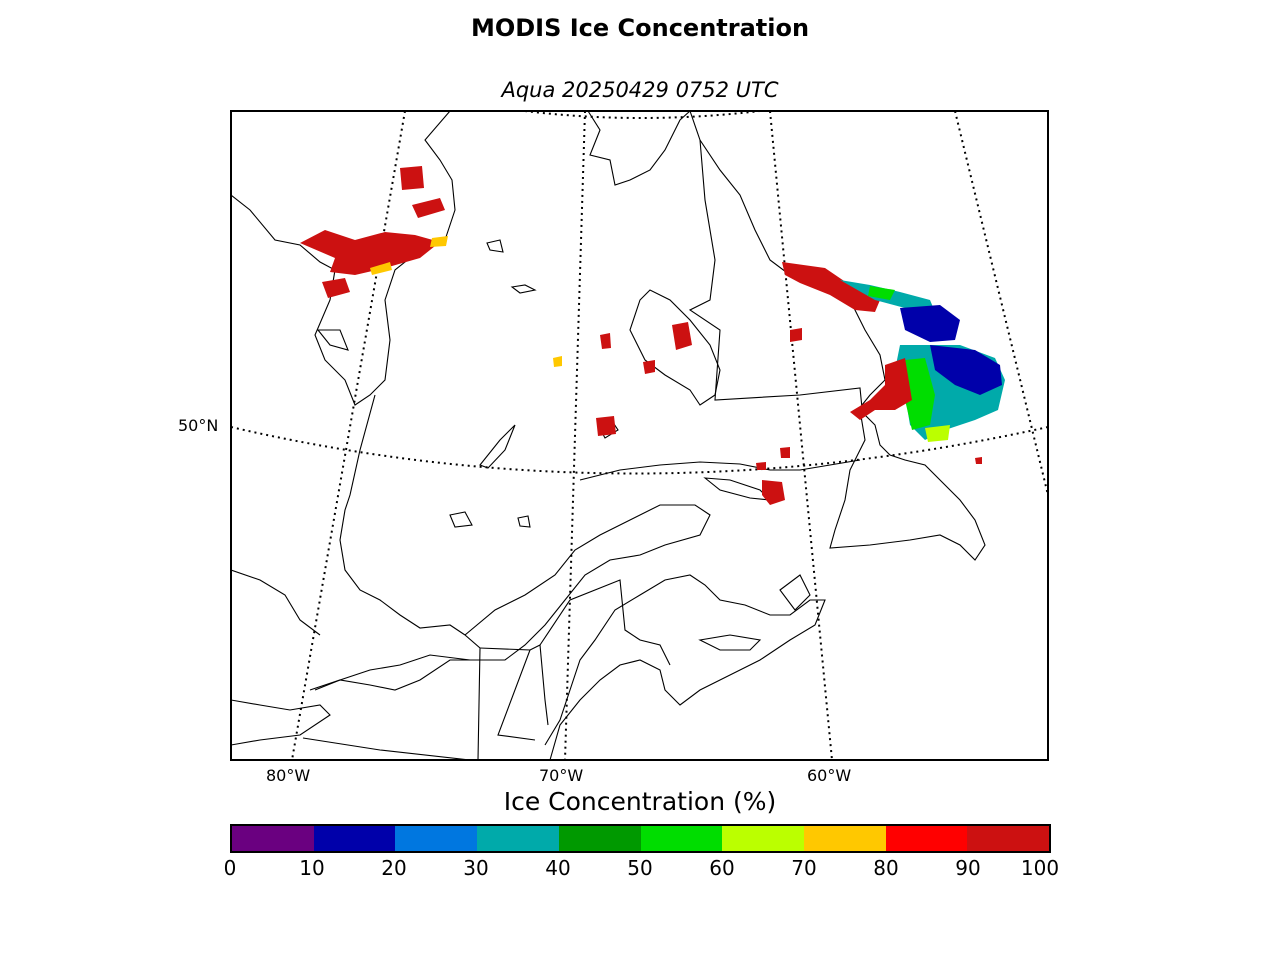  What do you see at coordinates (930, 323) in the screenshot?
I see `ice-patch-labrador-blue` at bounding box center [930, 323].